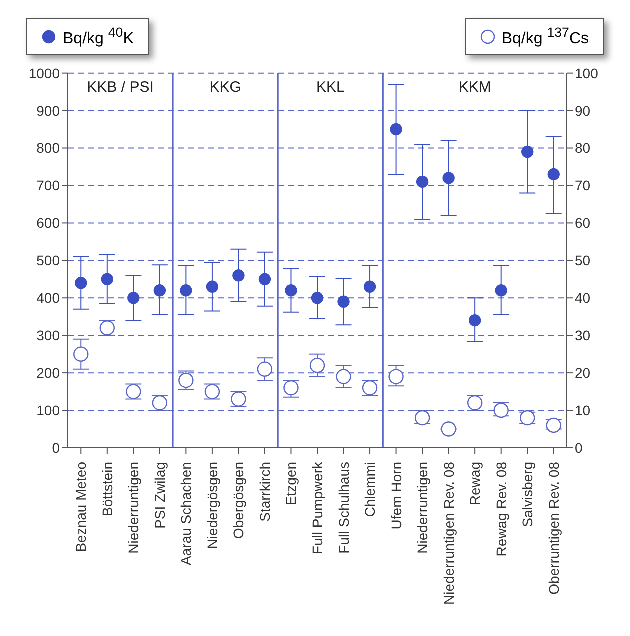  Describe the element at coordinates (396, 496) in the screenshot. I see `x-tick-label: Ufem Horn` at that location.